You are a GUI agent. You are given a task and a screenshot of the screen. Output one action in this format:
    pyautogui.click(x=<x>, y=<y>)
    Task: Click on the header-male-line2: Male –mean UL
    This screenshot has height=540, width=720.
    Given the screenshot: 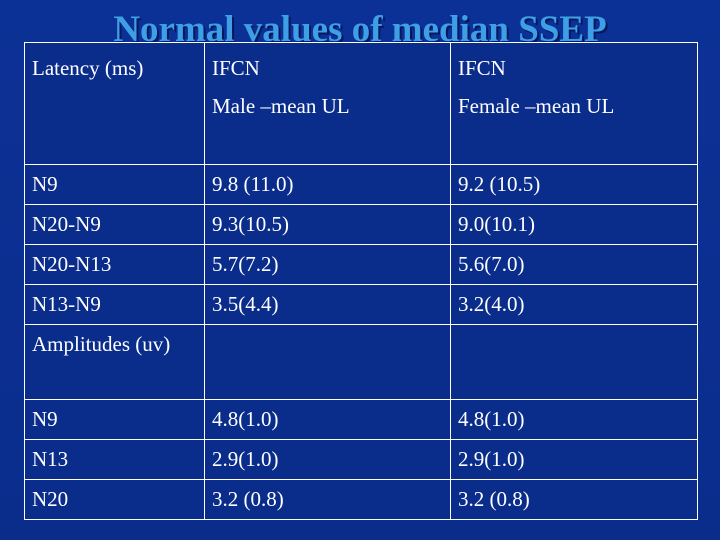 What is the action you would take?
    pyautogui.click(x=281, y=106)
    